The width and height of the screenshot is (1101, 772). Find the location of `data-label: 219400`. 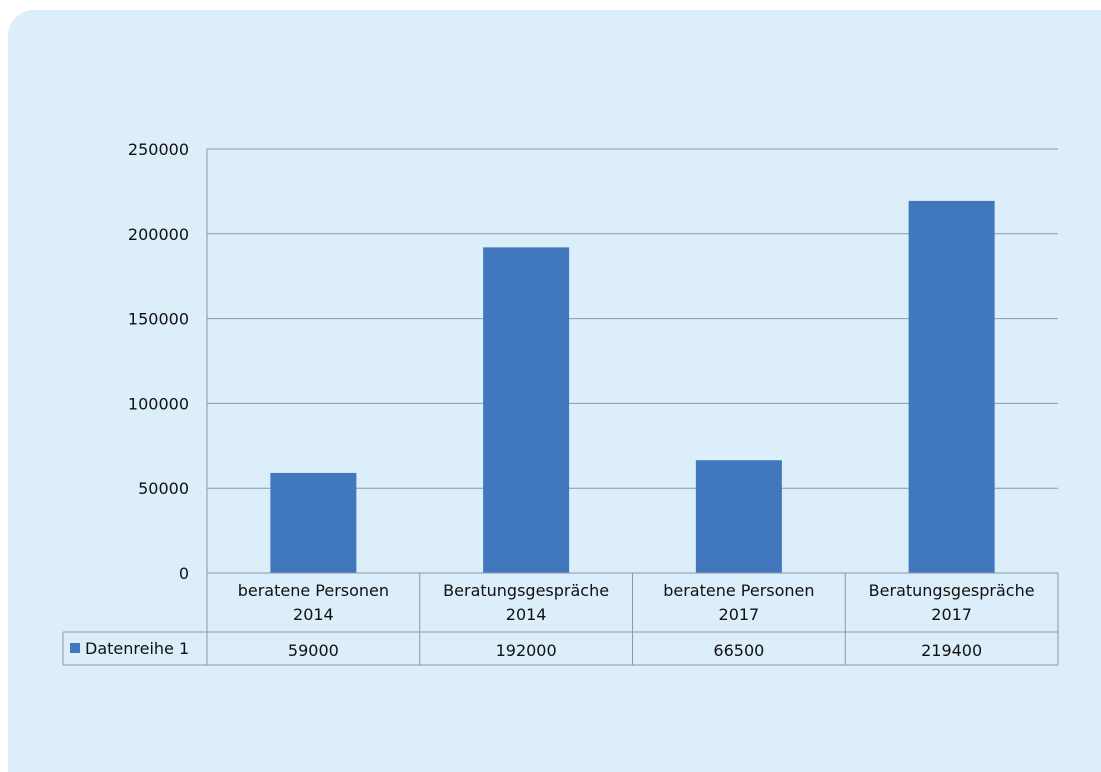

data-label: 219400 is located at coordinates (951, 650).